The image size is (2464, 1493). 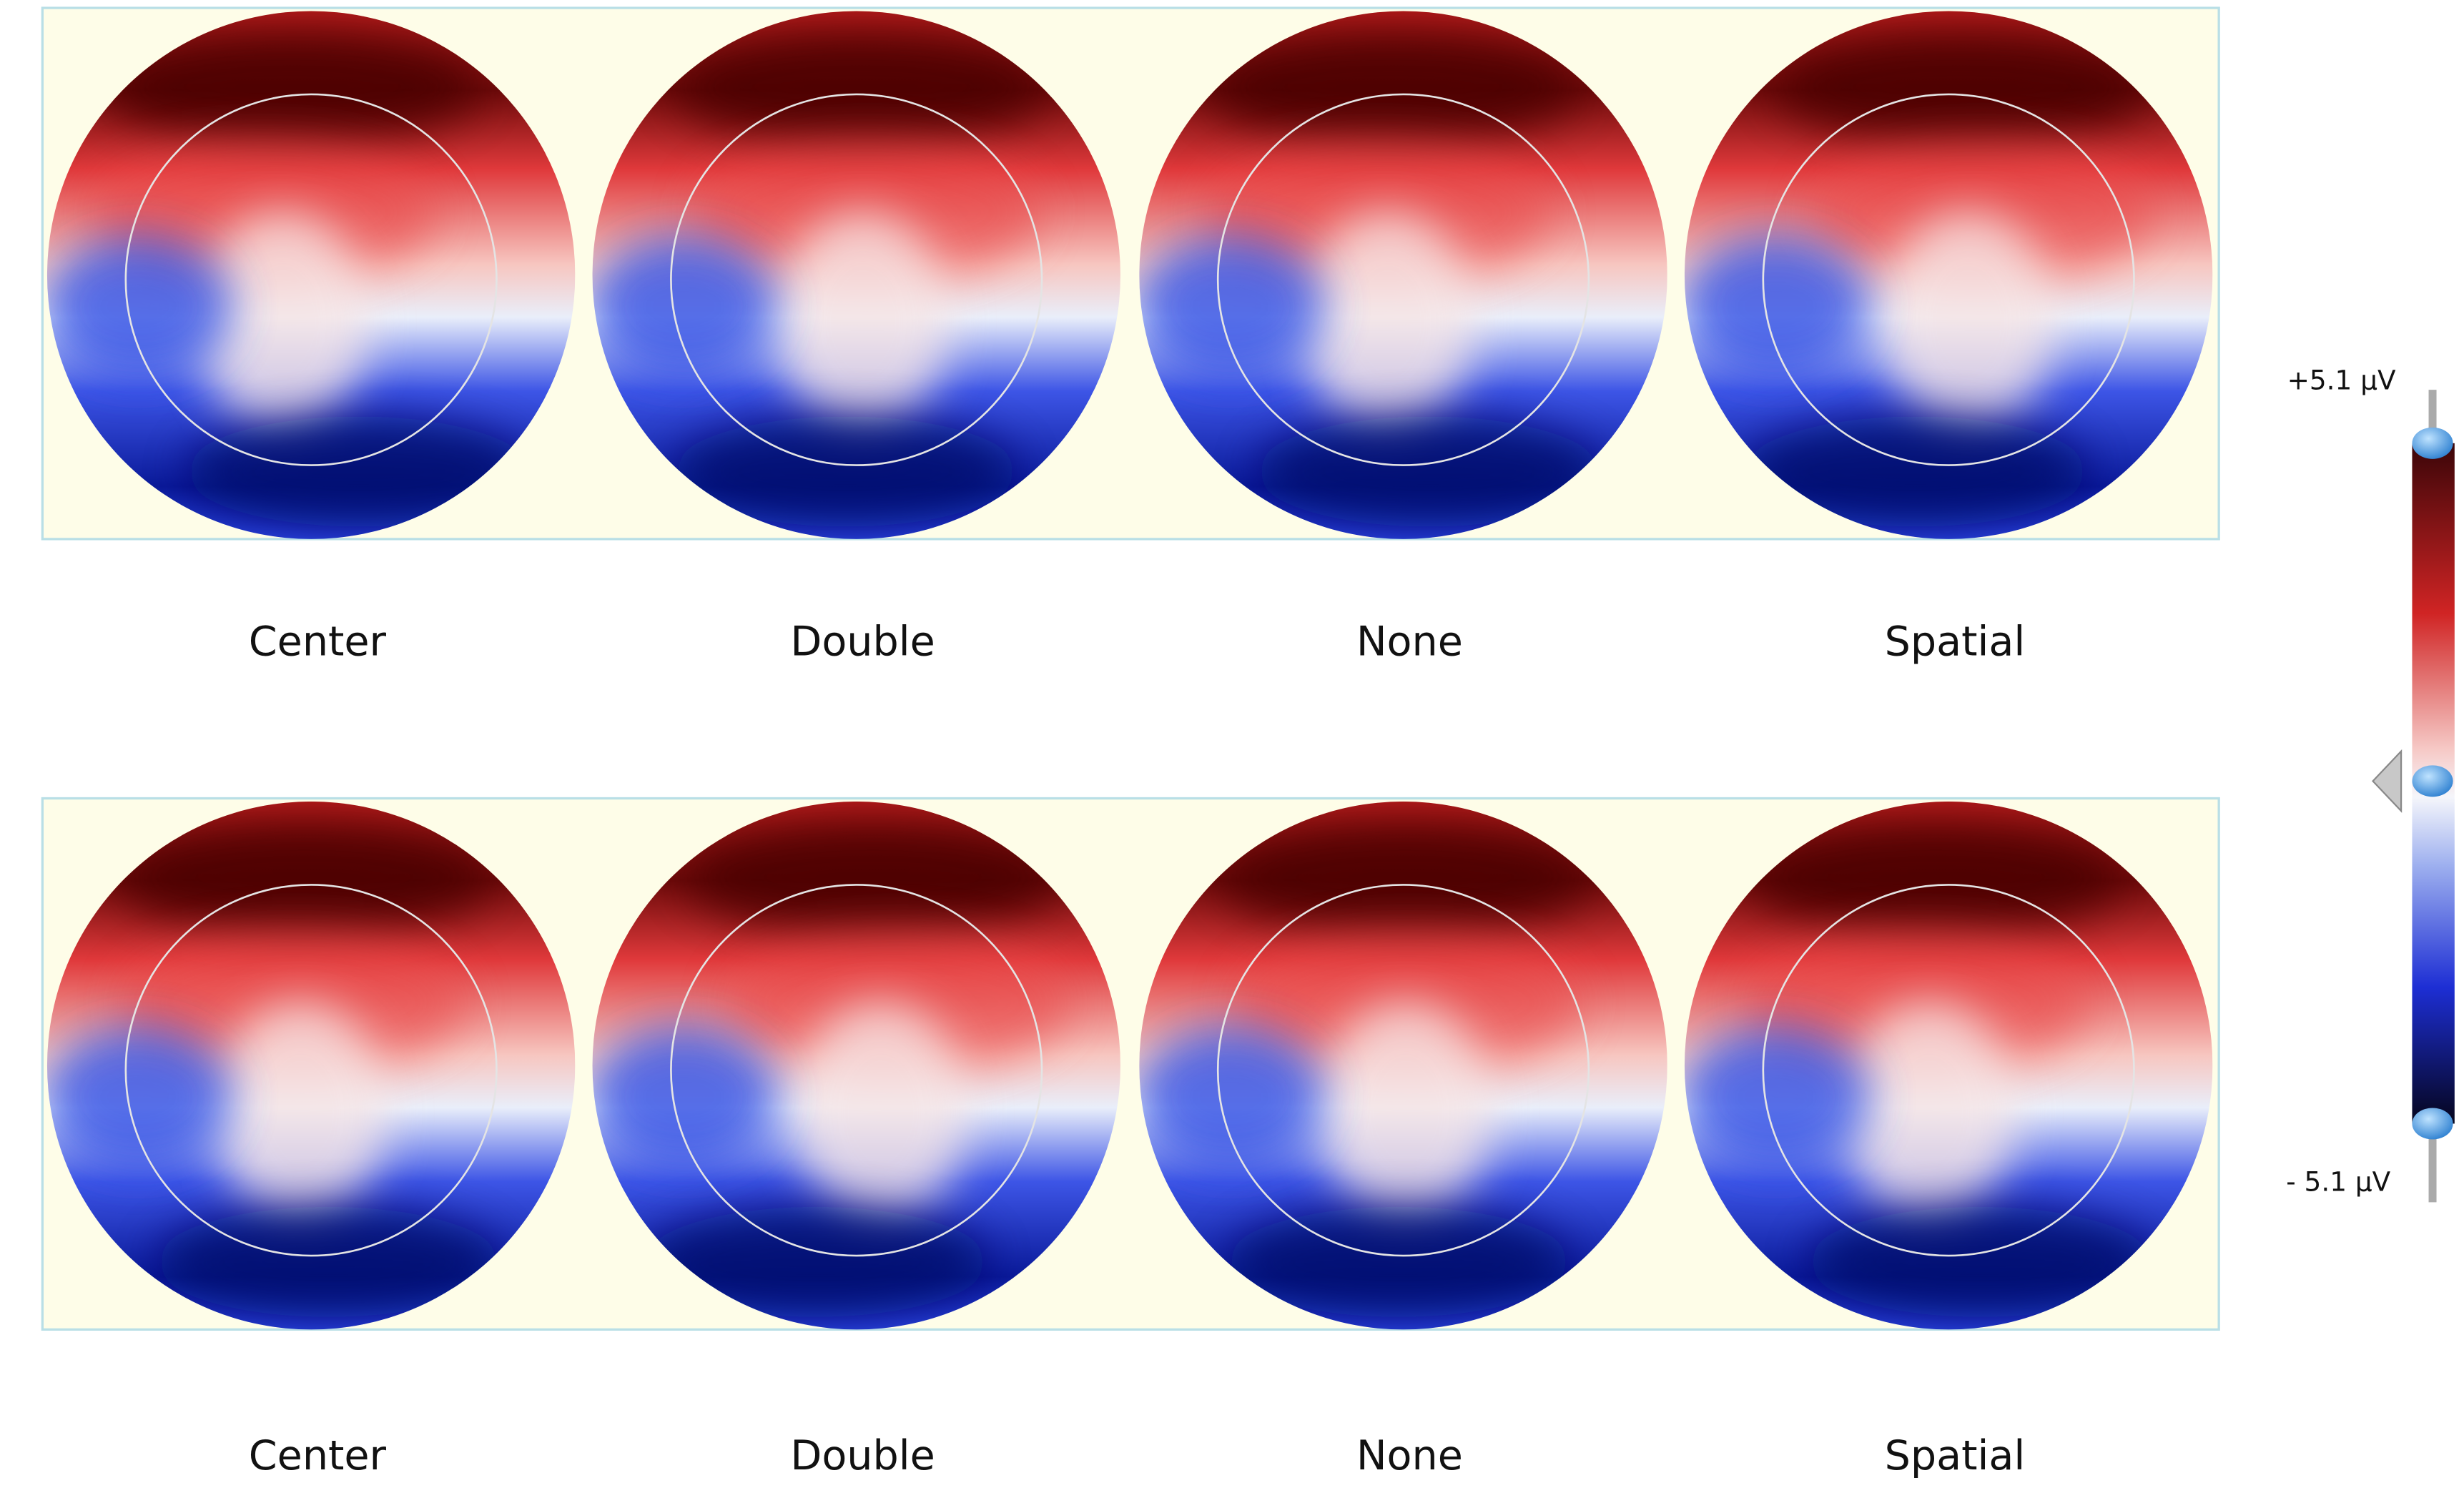 I want to click on colorbar: +5.1 µV - 5.1 µV, so click(x=2370, y=784).